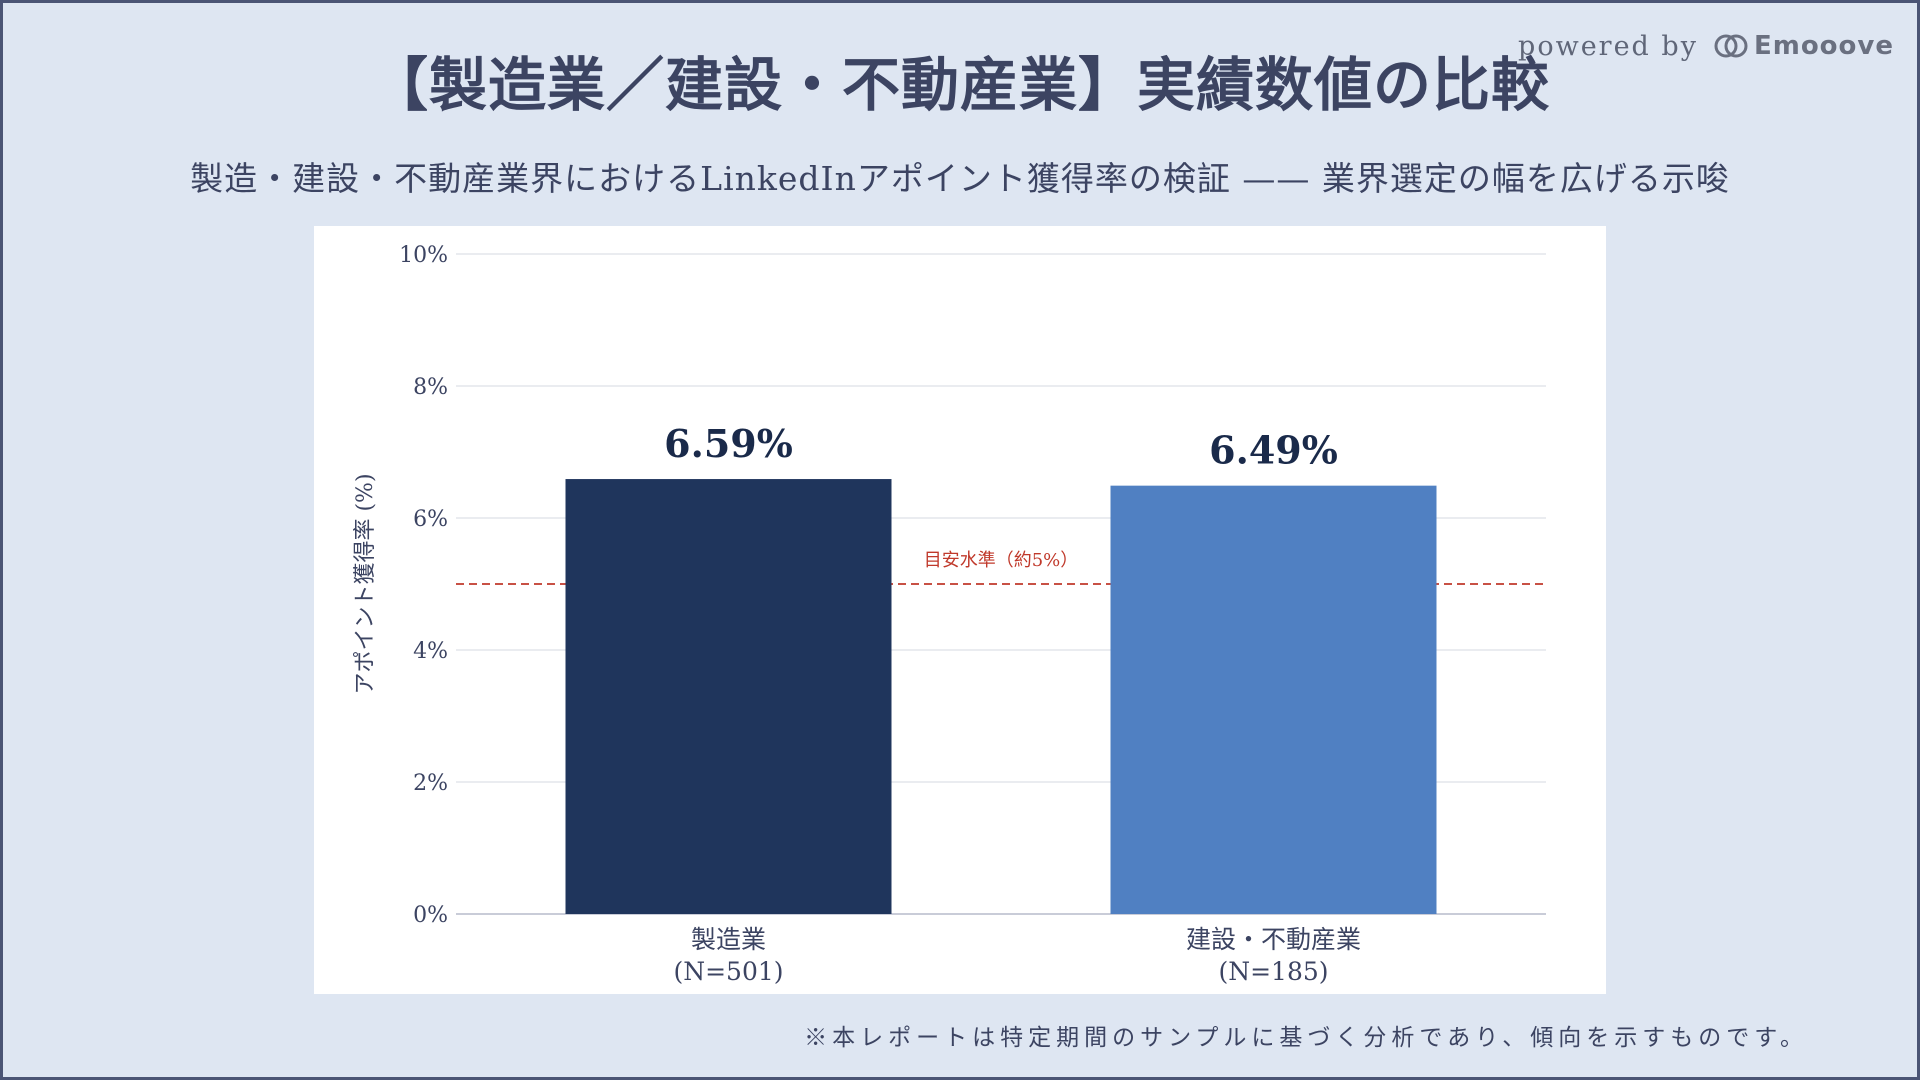  What do you see at coordinates (430, 651) in the screenshot?
I see `y-tick-label: 4%` at bounding box center [430, 651].